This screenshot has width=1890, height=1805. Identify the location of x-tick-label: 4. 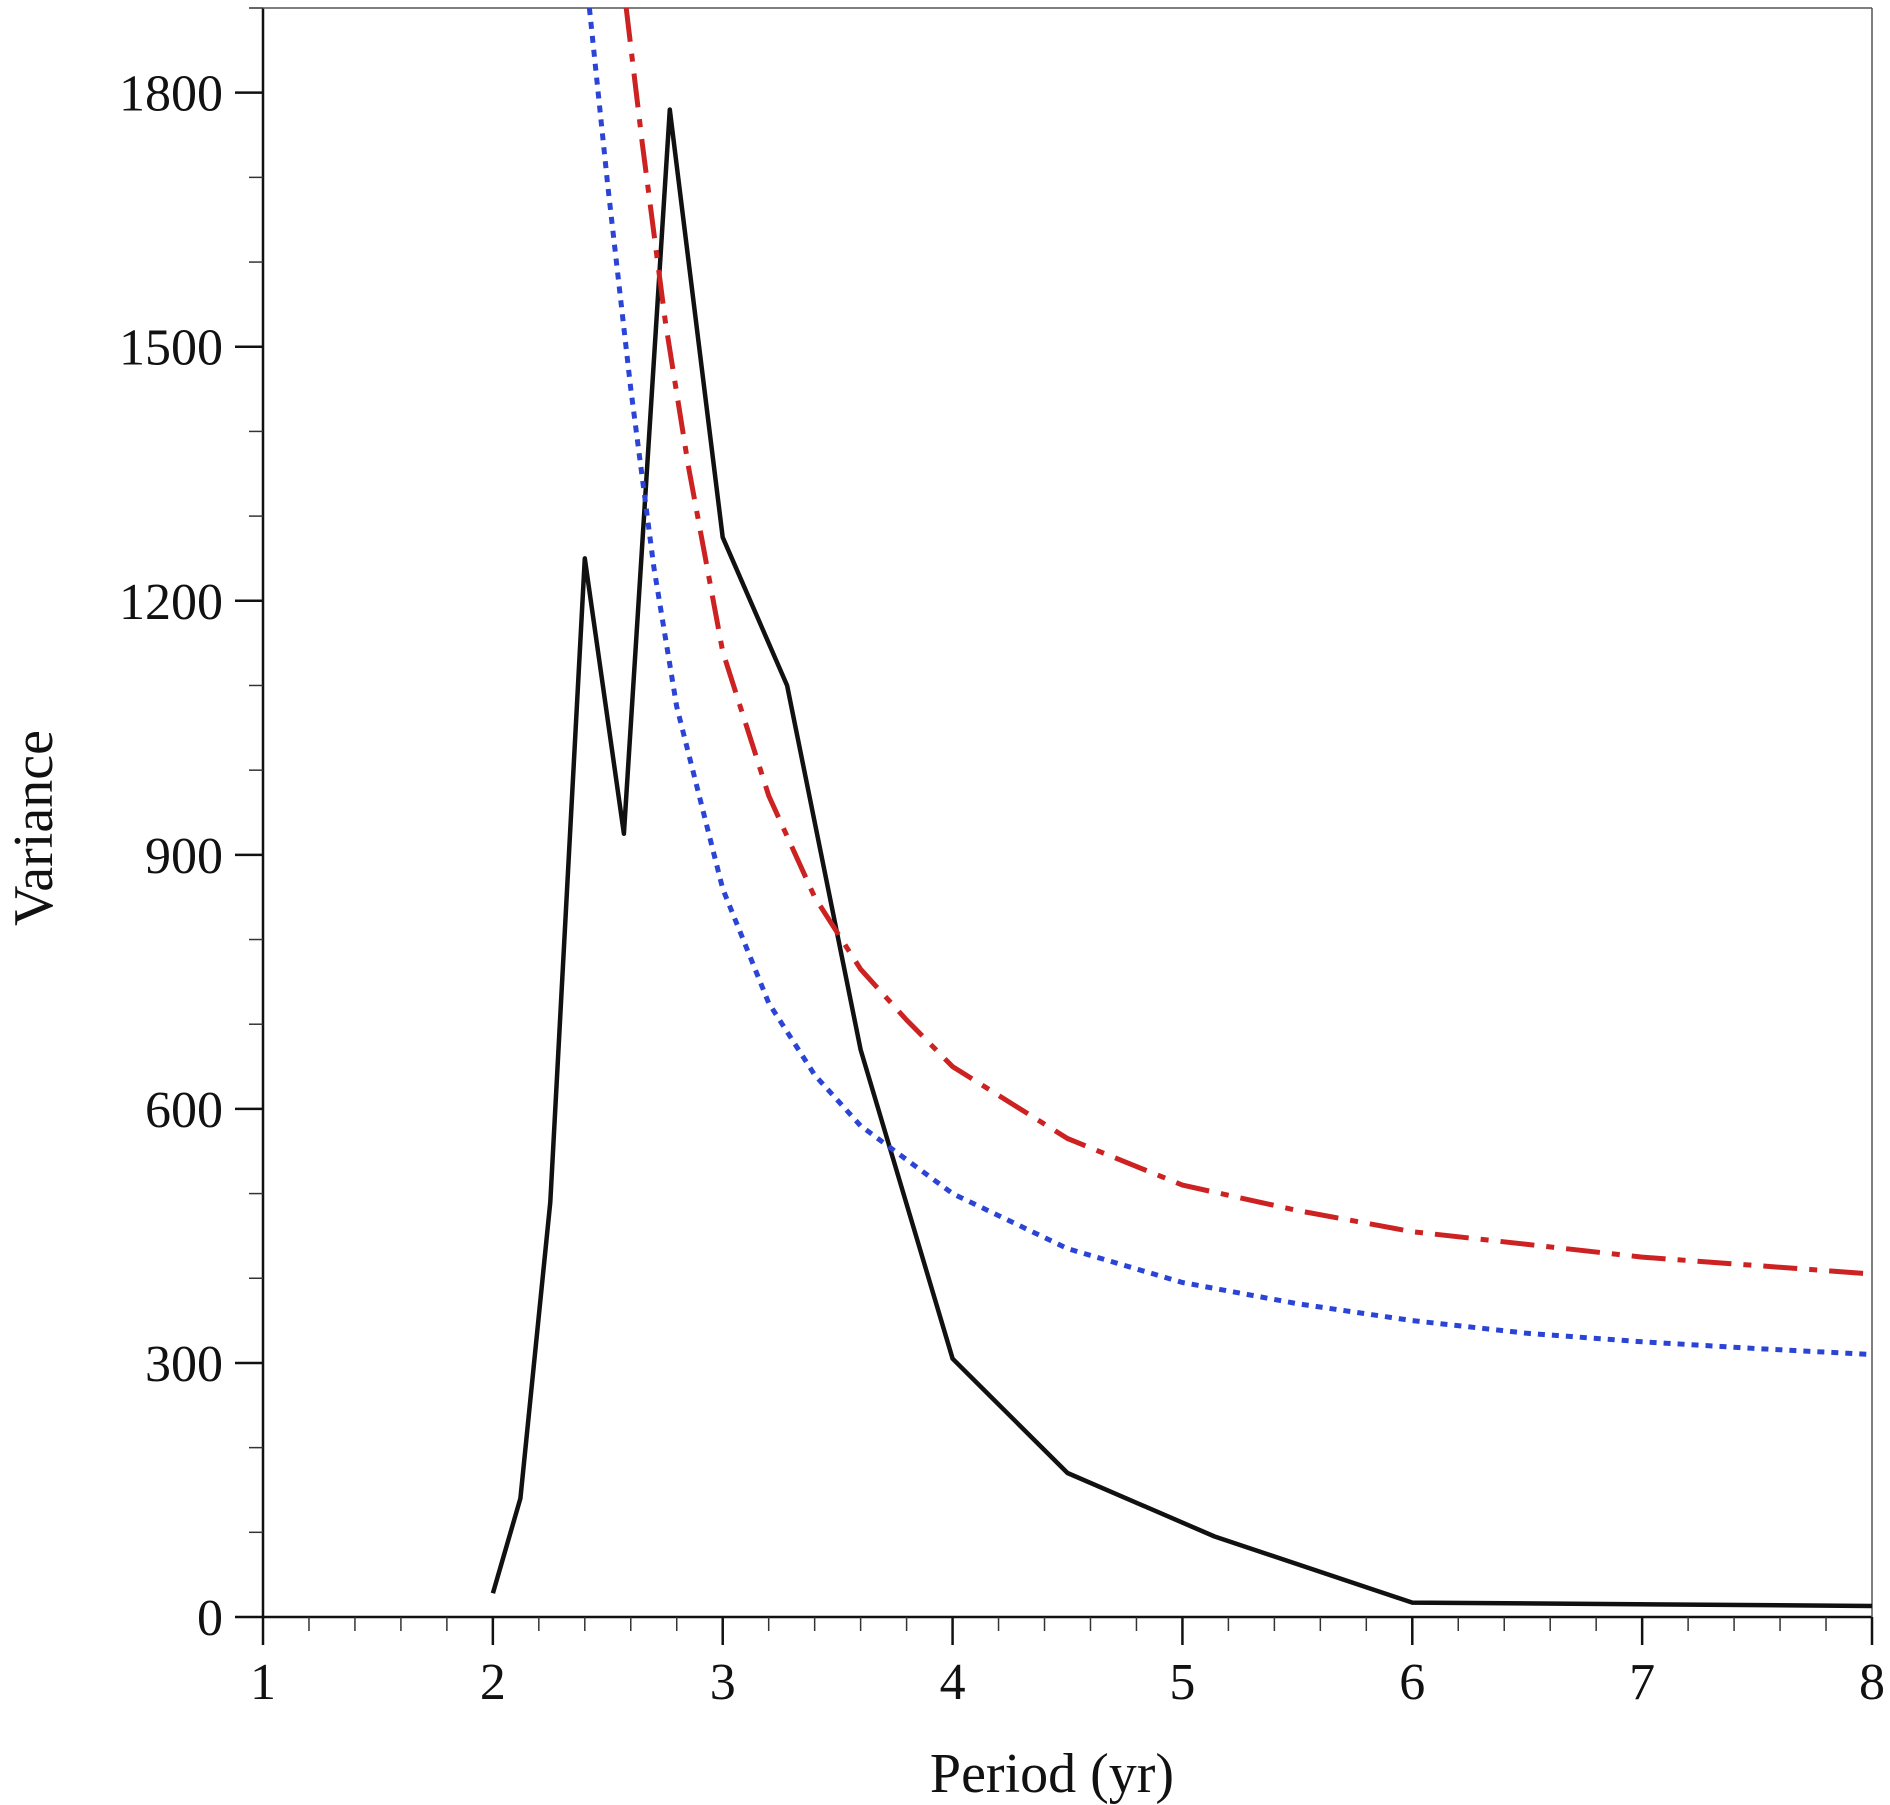
(953, 1682).